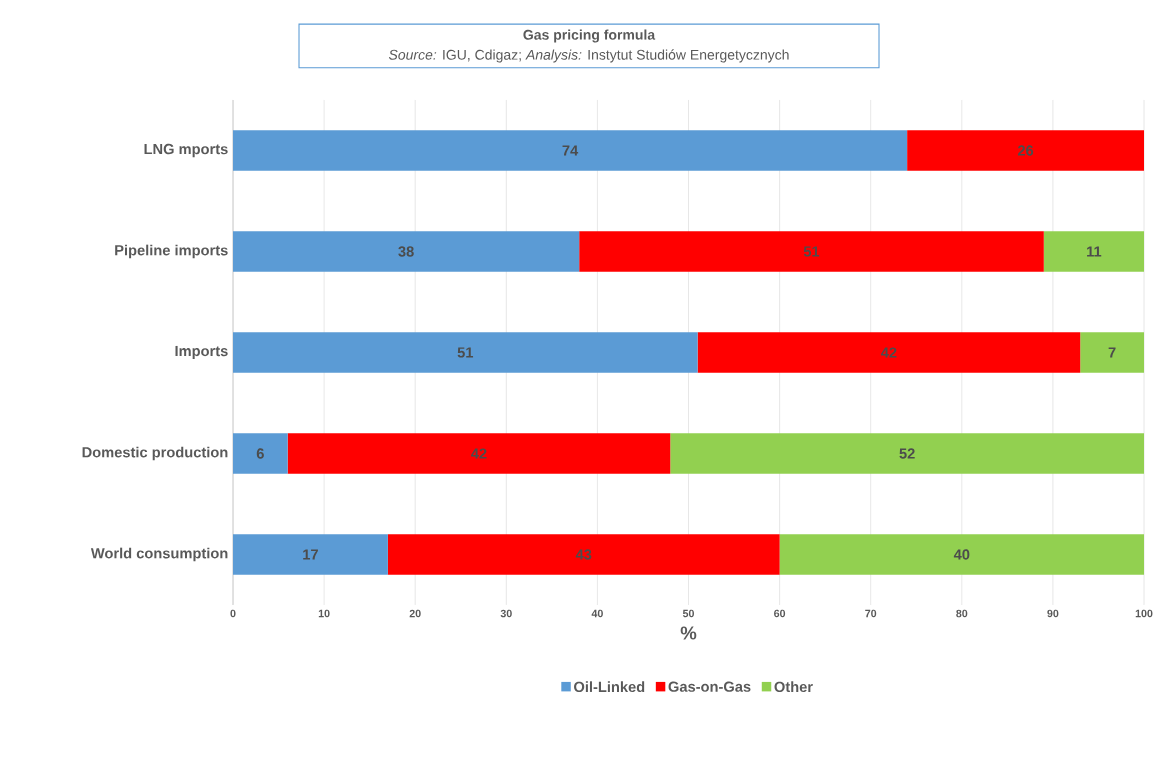 This screenshot has width=1167, height=766. I want to click on x-tick-label: 40, so click(597, 613).